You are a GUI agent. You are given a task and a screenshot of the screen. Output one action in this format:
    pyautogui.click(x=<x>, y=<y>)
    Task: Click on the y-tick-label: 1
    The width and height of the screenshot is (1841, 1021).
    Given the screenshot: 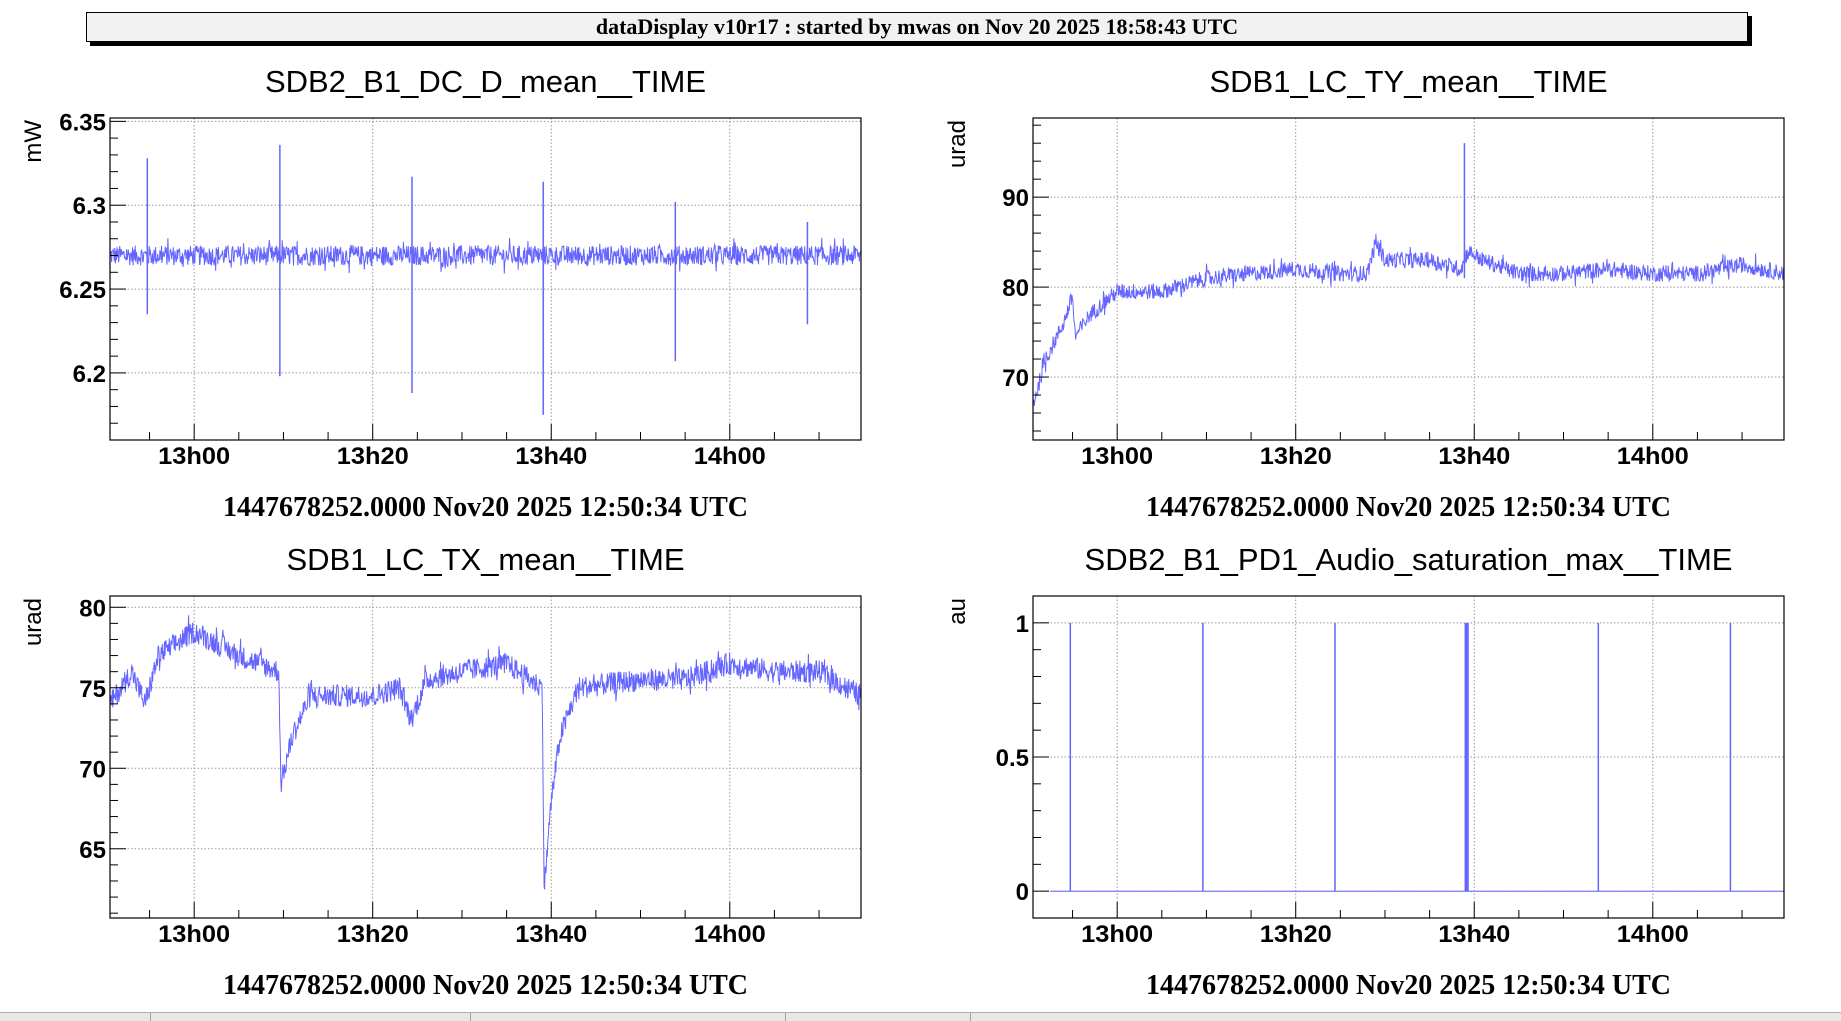 What is the action you would take?
    pyautogui.click(x=1022, y=624)
    